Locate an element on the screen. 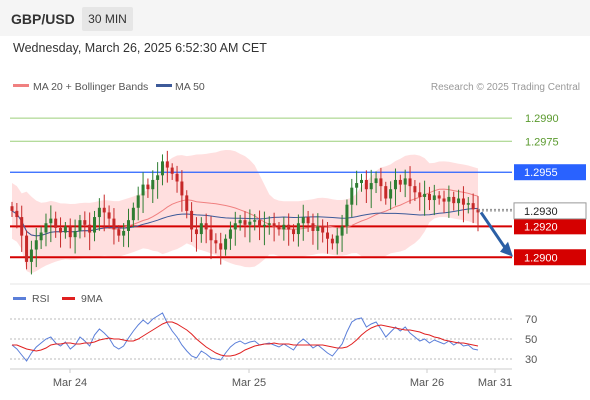 This screenshot has width=590, height=400. legend-ma50-swatch is located at coordinates (164, 85).